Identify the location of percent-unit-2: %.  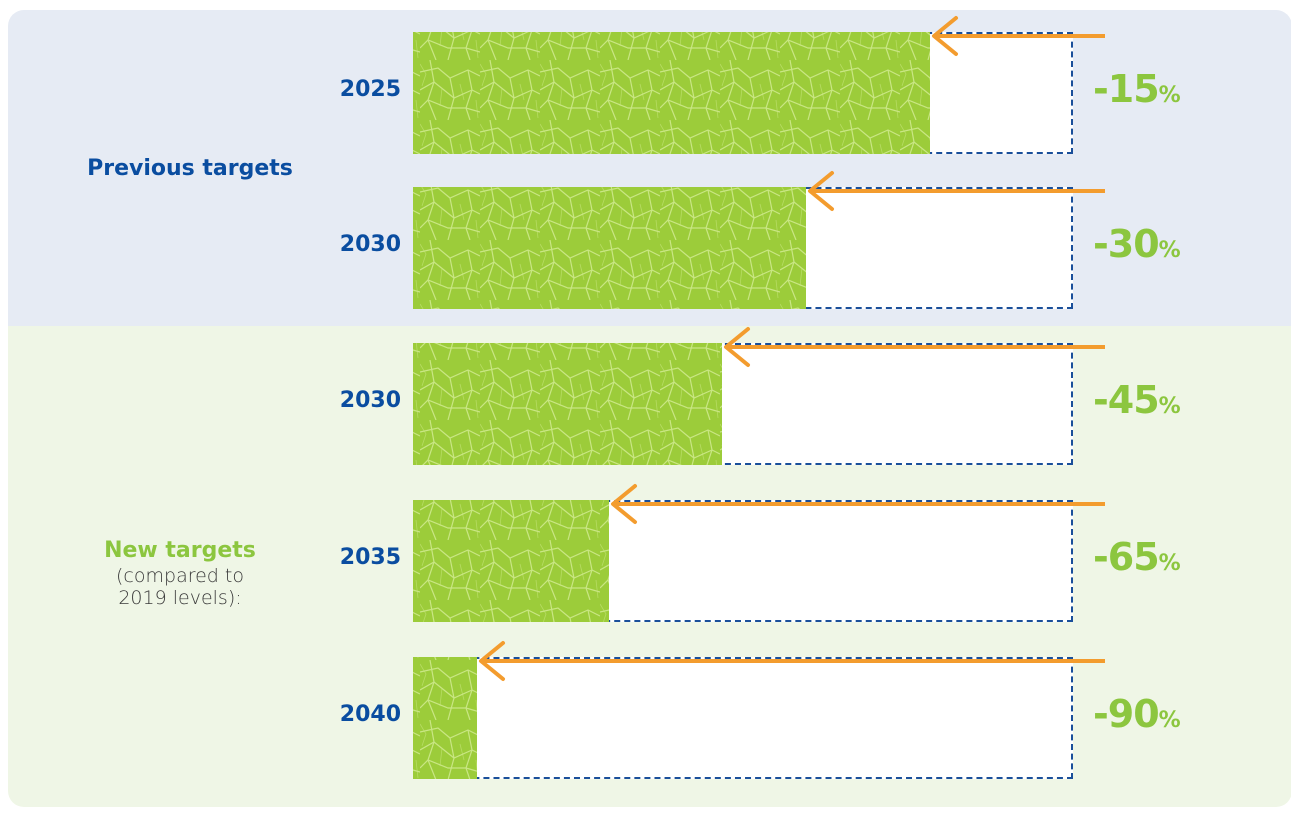
(1169, 406).